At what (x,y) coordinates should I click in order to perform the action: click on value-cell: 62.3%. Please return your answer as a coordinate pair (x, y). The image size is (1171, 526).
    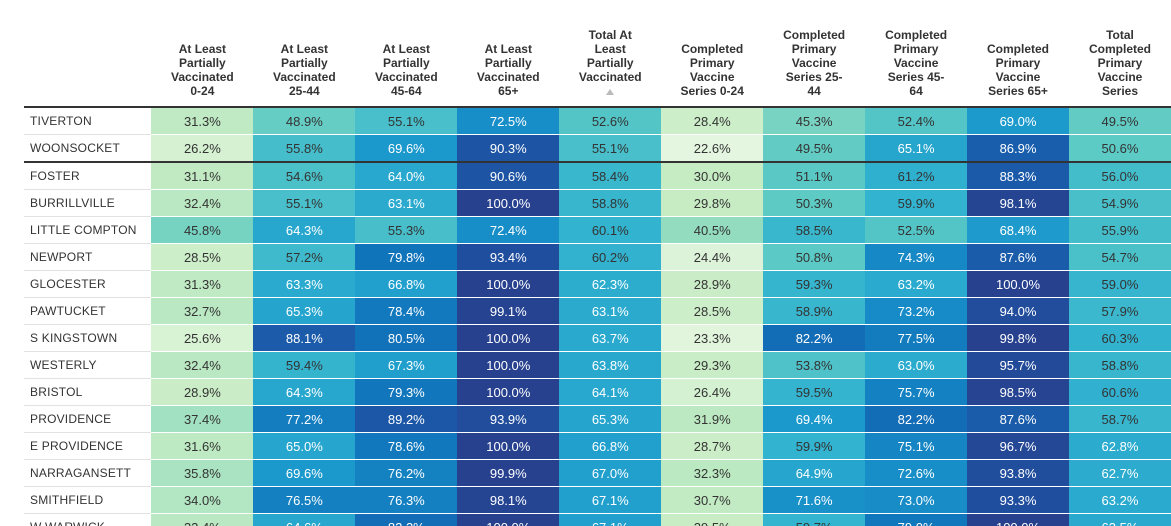
    Looking at the image, I should click on (610, 284).